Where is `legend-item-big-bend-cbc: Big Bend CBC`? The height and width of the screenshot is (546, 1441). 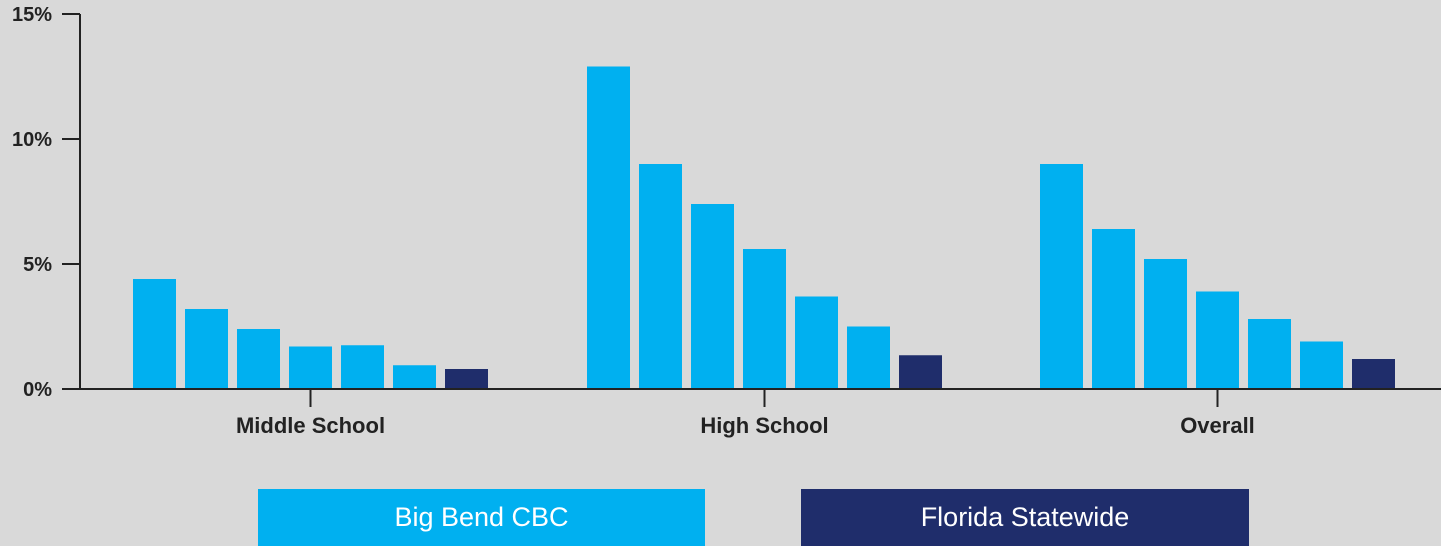 legend-item-big-bend-cbc: Big Bend CBC is located at coordinates (481, 517).